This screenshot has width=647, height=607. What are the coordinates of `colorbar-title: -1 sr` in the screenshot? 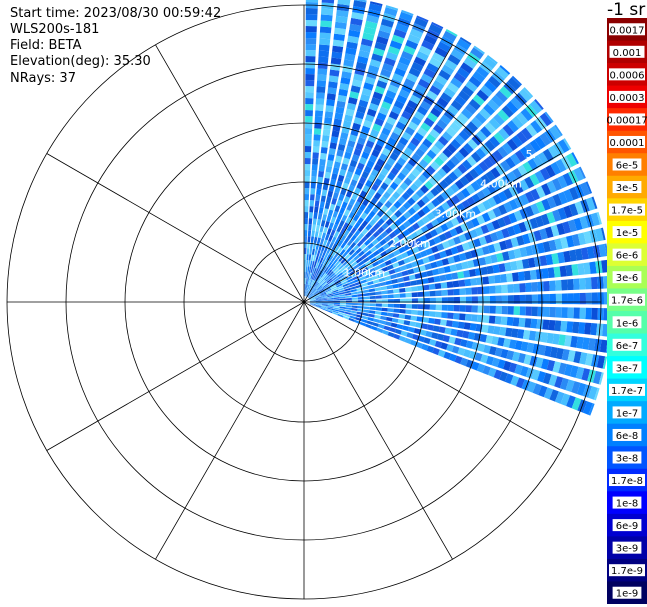 It's located at (626, 10).